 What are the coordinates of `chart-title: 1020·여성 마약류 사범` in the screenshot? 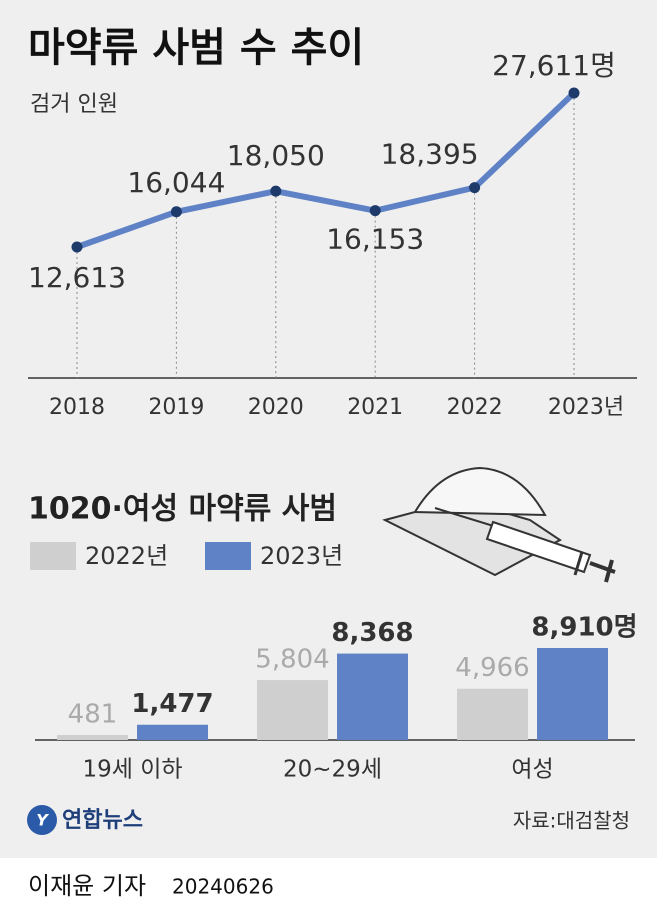 It's located at (182, 509).